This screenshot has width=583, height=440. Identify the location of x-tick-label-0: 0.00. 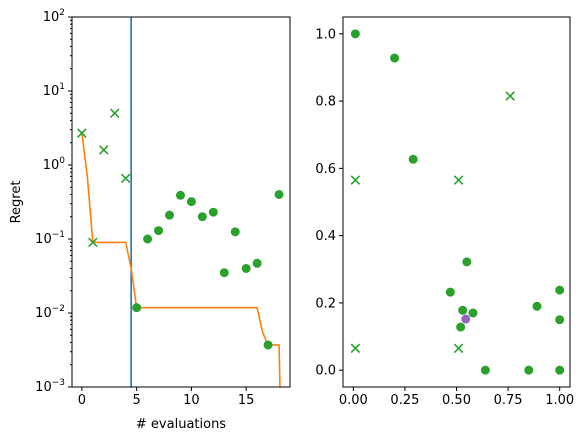
(353, 400).